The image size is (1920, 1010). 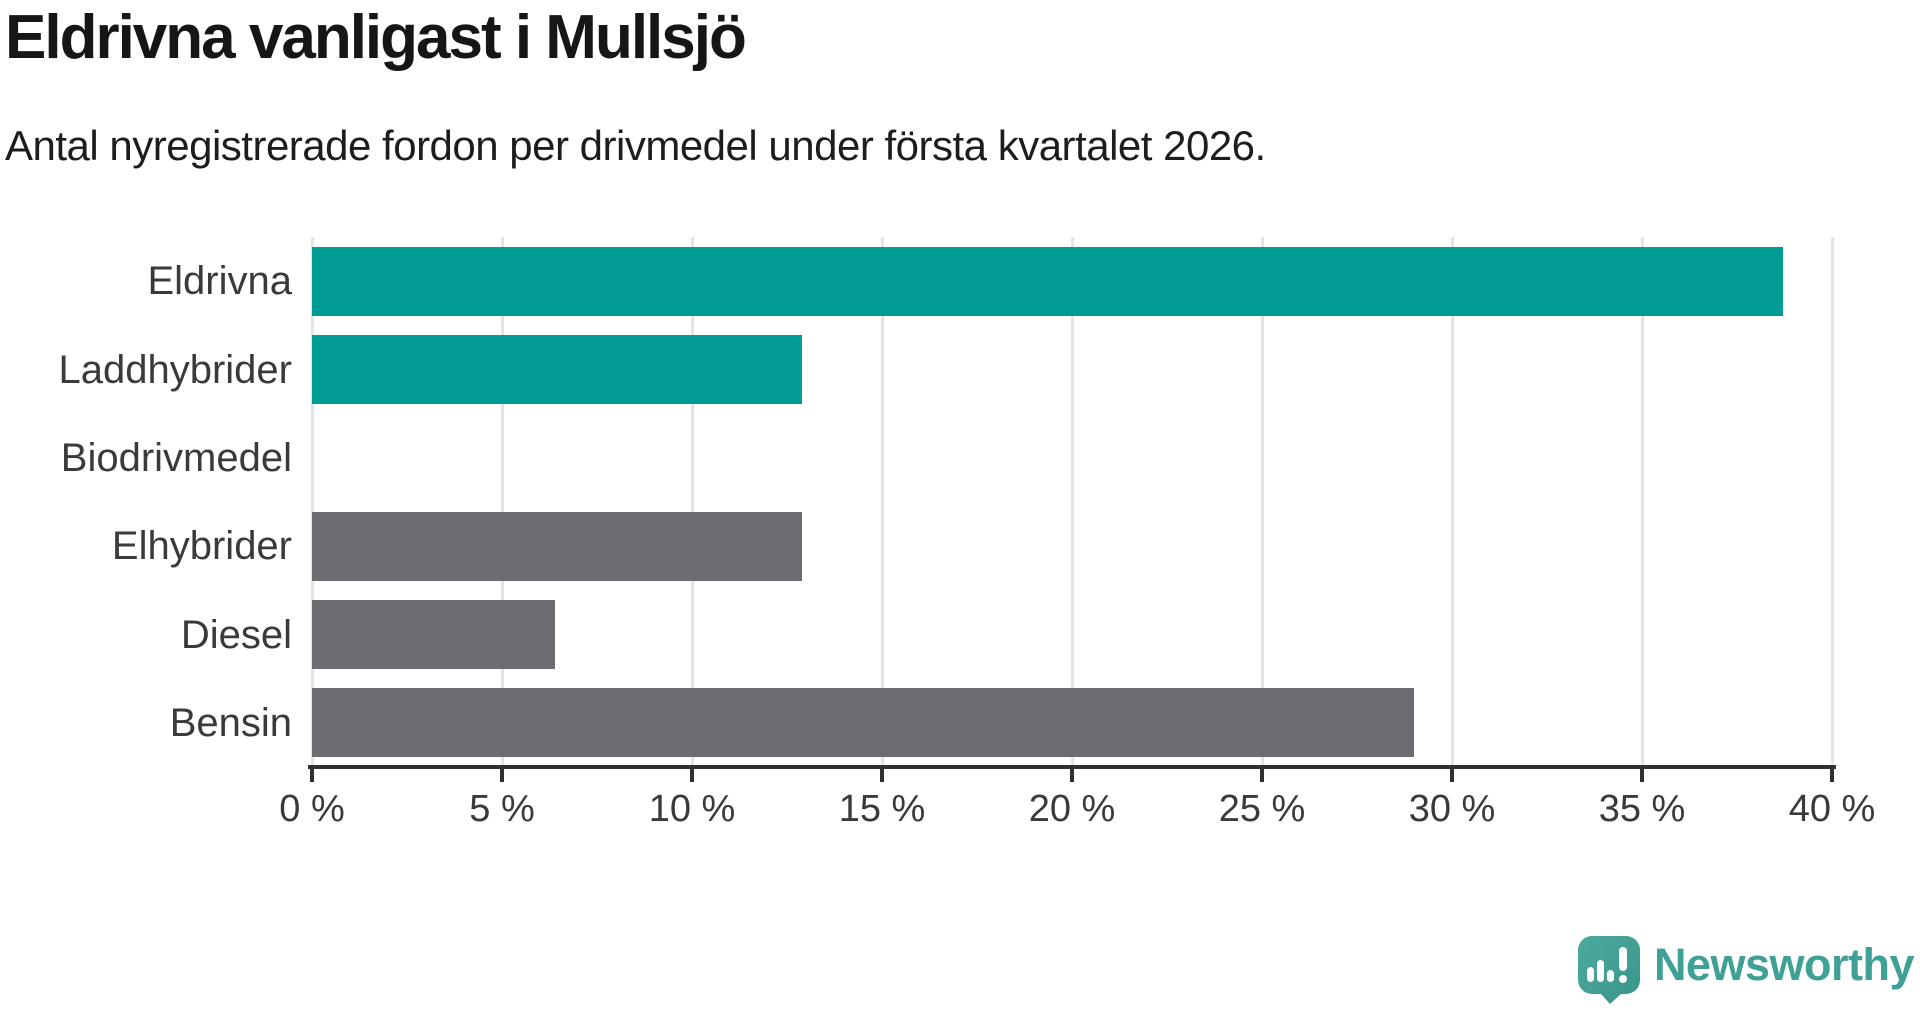 What do you see at coordinates (236, 634) in the screenshot?
I see `category-label: Diesel` at bounding box center [236, 634].